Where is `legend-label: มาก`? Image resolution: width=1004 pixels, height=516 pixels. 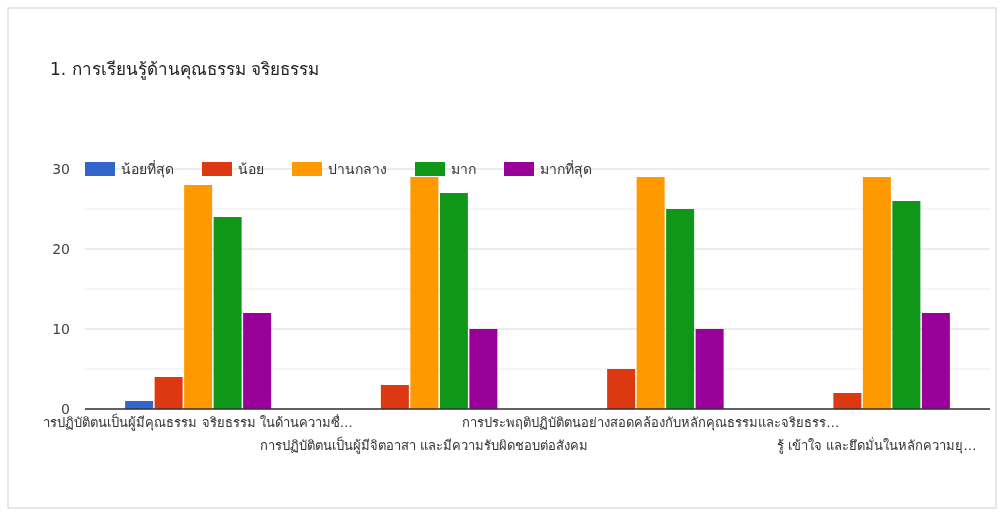 legend-label: มาก is located at coordinates (463, 169).